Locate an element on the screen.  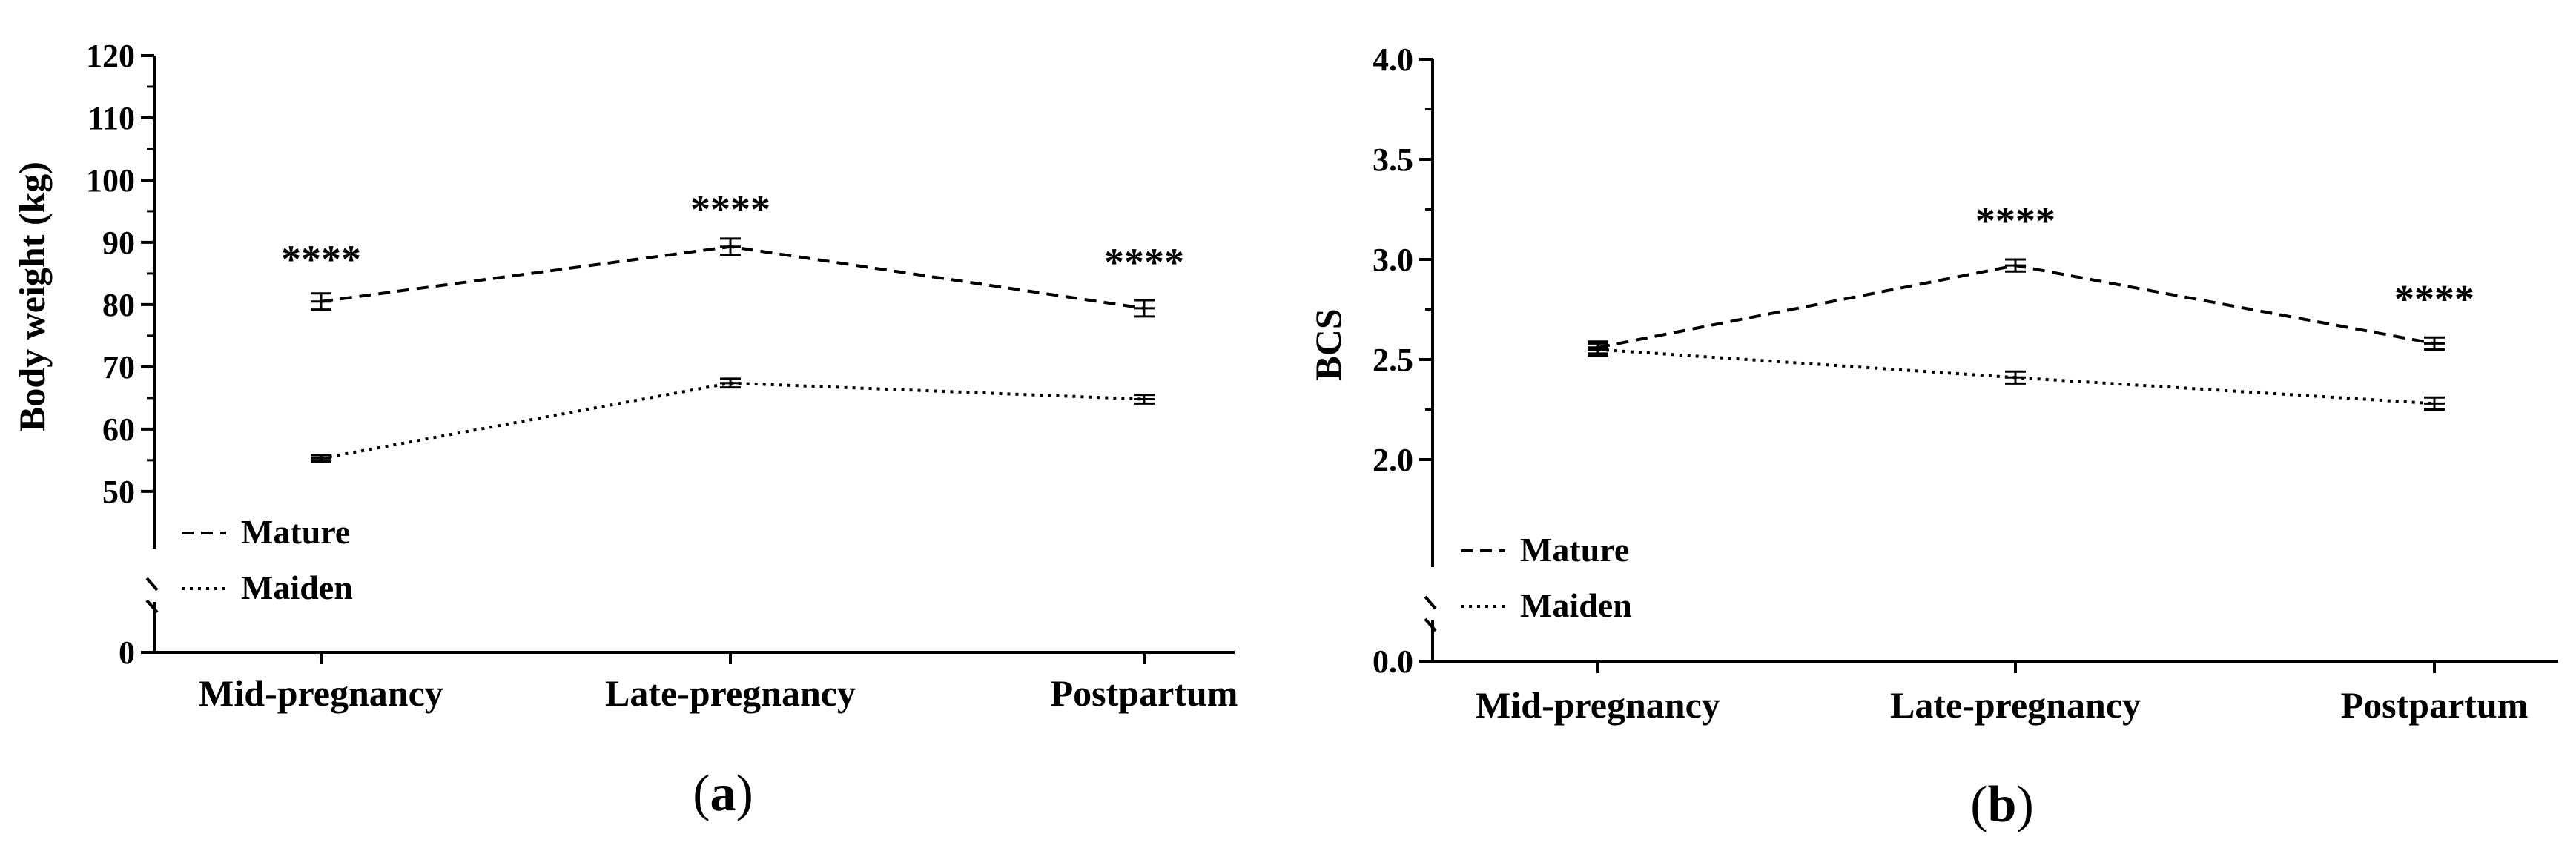
panel-label-letter: a is located at coordinates (723, 793).